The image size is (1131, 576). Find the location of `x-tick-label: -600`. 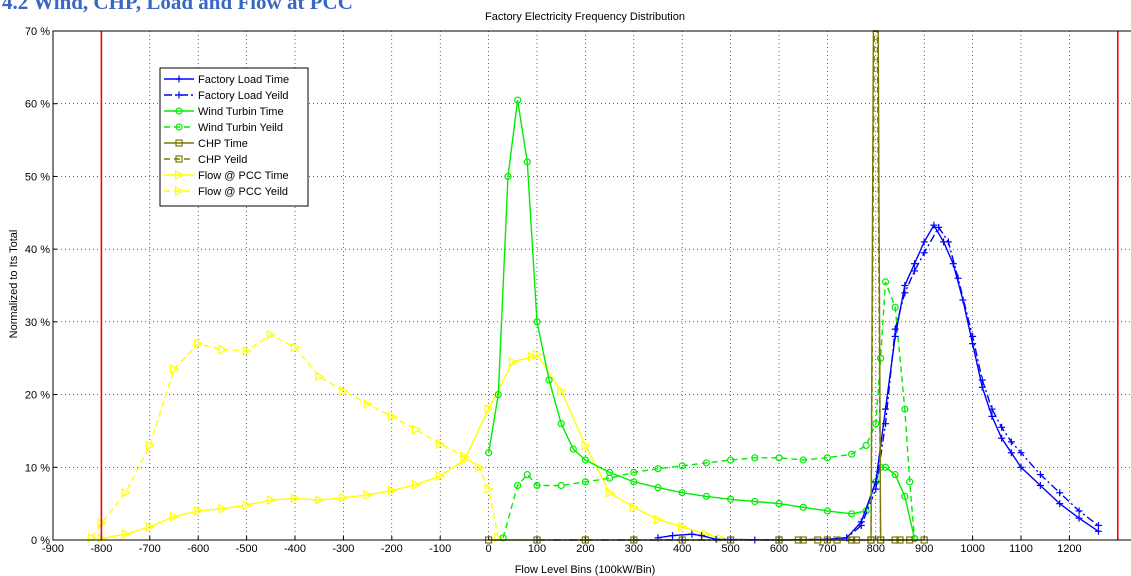

x-tick-label: -600 is located at coordinates (198, 549).